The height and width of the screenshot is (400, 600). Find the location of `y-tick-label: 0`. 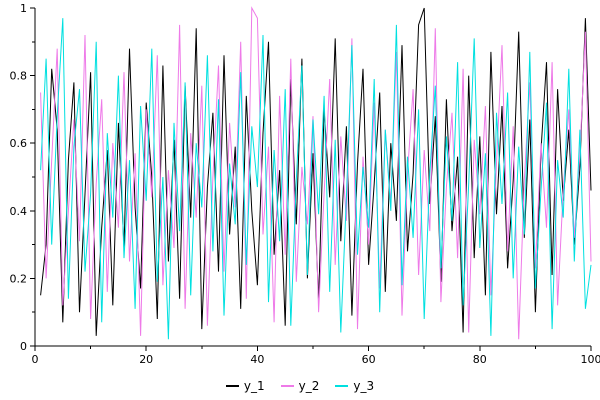

y-tick-label: 0 is located at coordinates (23, 346).